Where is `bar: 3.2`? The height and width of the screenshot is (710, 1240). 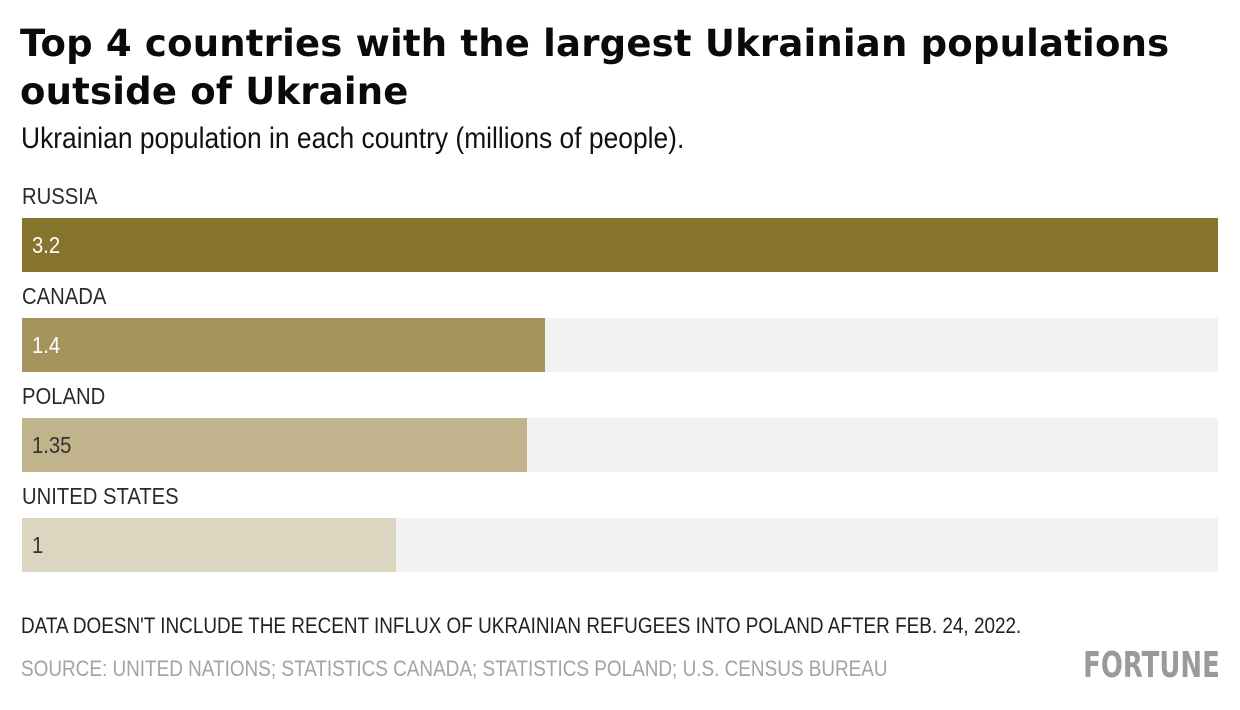 bar: 3.2 is located at coordinates (620, 245).